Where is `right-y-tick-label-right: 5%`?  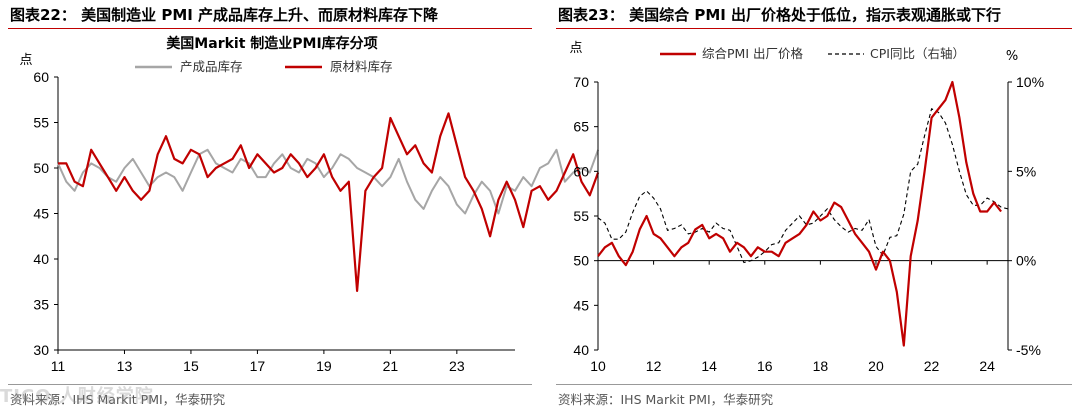
right-y-tick-label-right: 5% is located at coordinates (1026, 171).